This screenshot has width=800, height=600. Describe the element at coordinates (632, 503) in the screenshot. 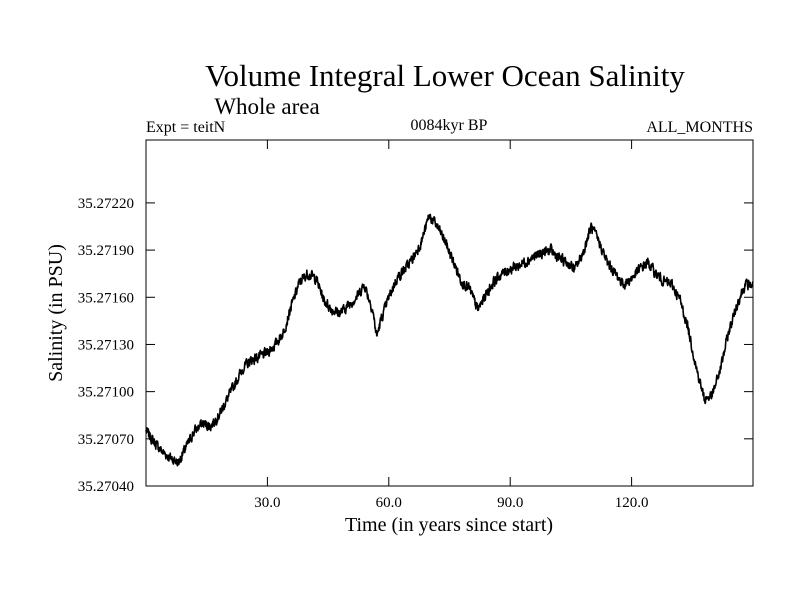

I see `x-tick-label: 120.0` at that location.